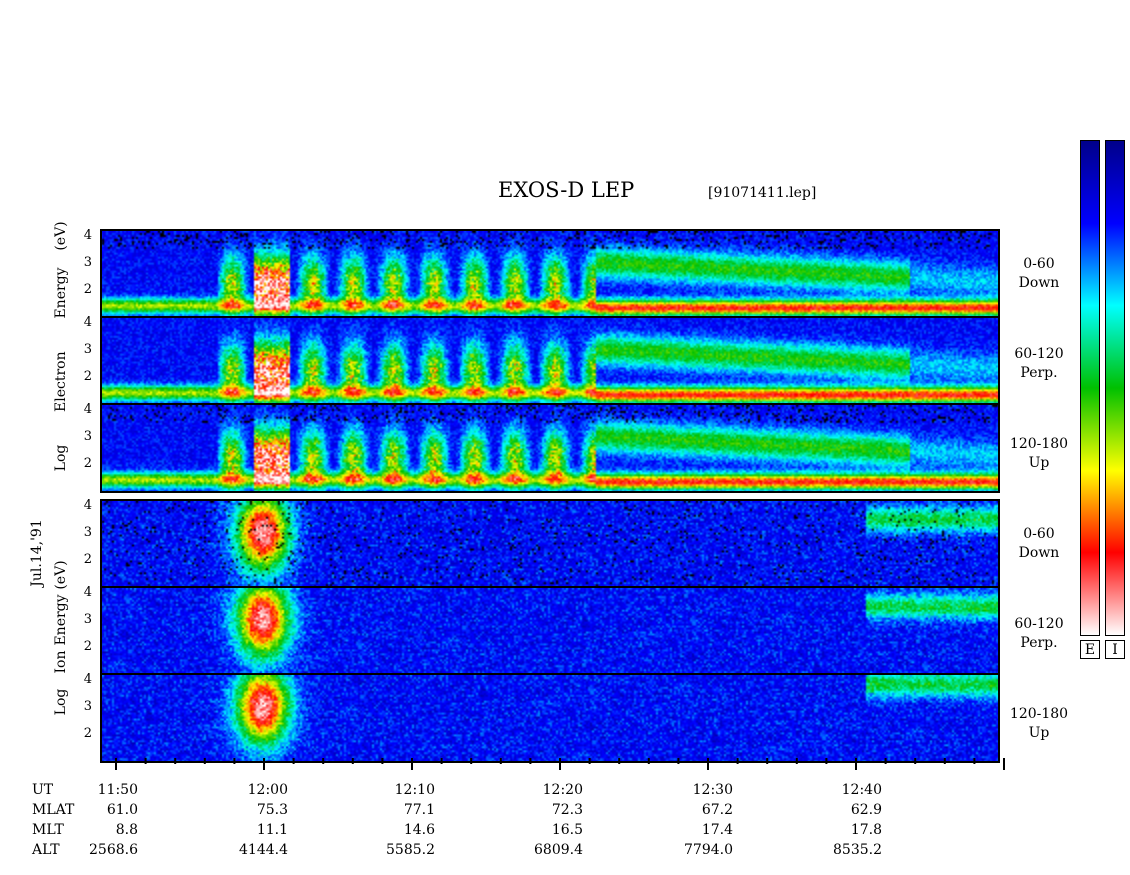 This screenshot has width=1130, height=875. I want to click on ephemeris-value: 11.1, so click(272, 830).